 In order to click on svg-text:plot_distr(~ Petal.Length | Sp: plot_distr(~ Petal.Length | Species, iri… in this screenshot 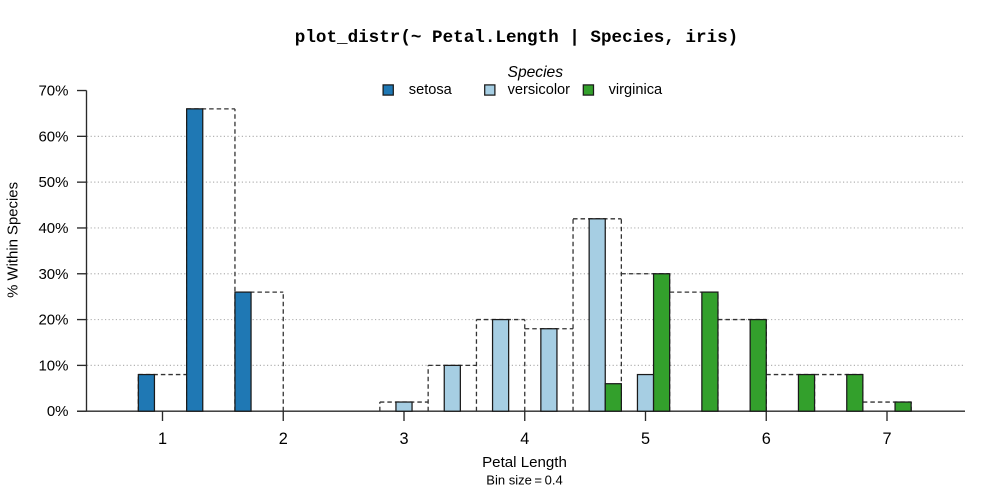, I will do `click(516, 38)`.